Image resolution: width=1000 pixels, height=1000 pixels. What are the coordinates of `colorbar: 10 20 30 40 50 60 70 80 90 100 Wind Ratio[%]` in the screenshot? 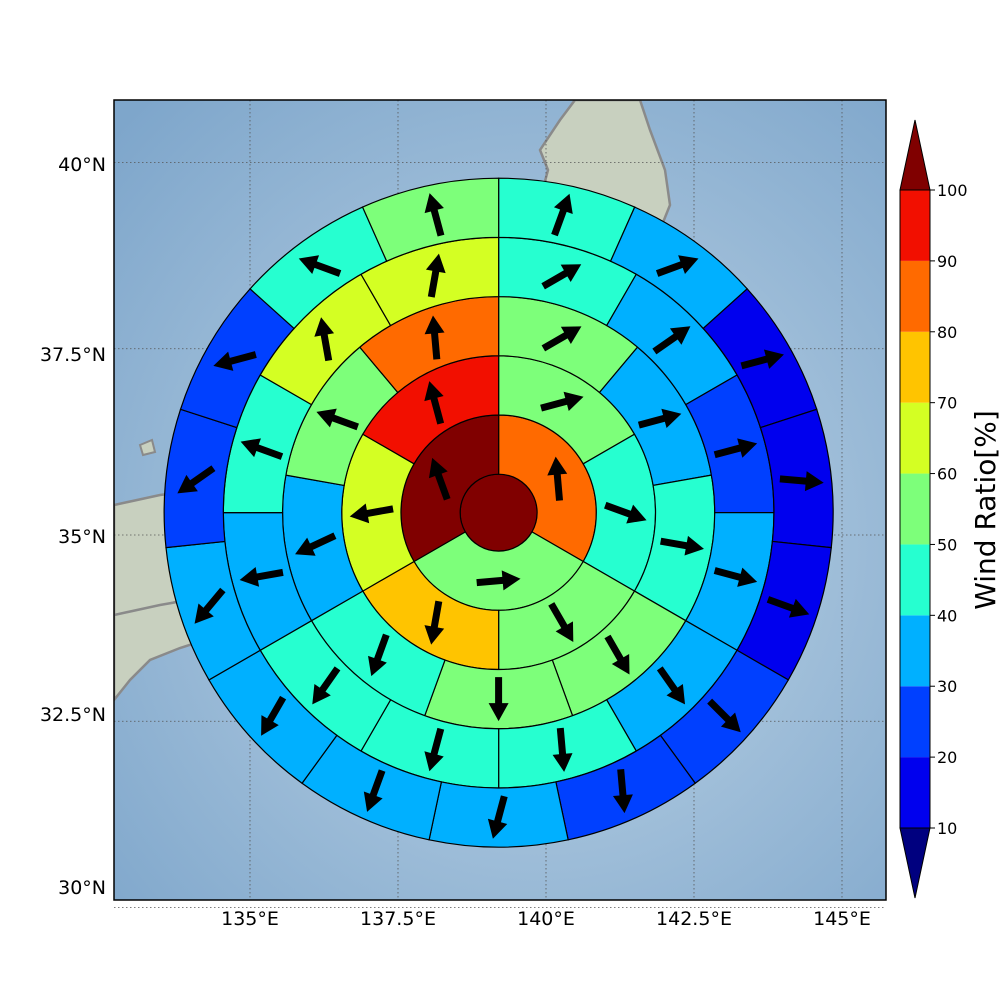 It's located at (949, 509).